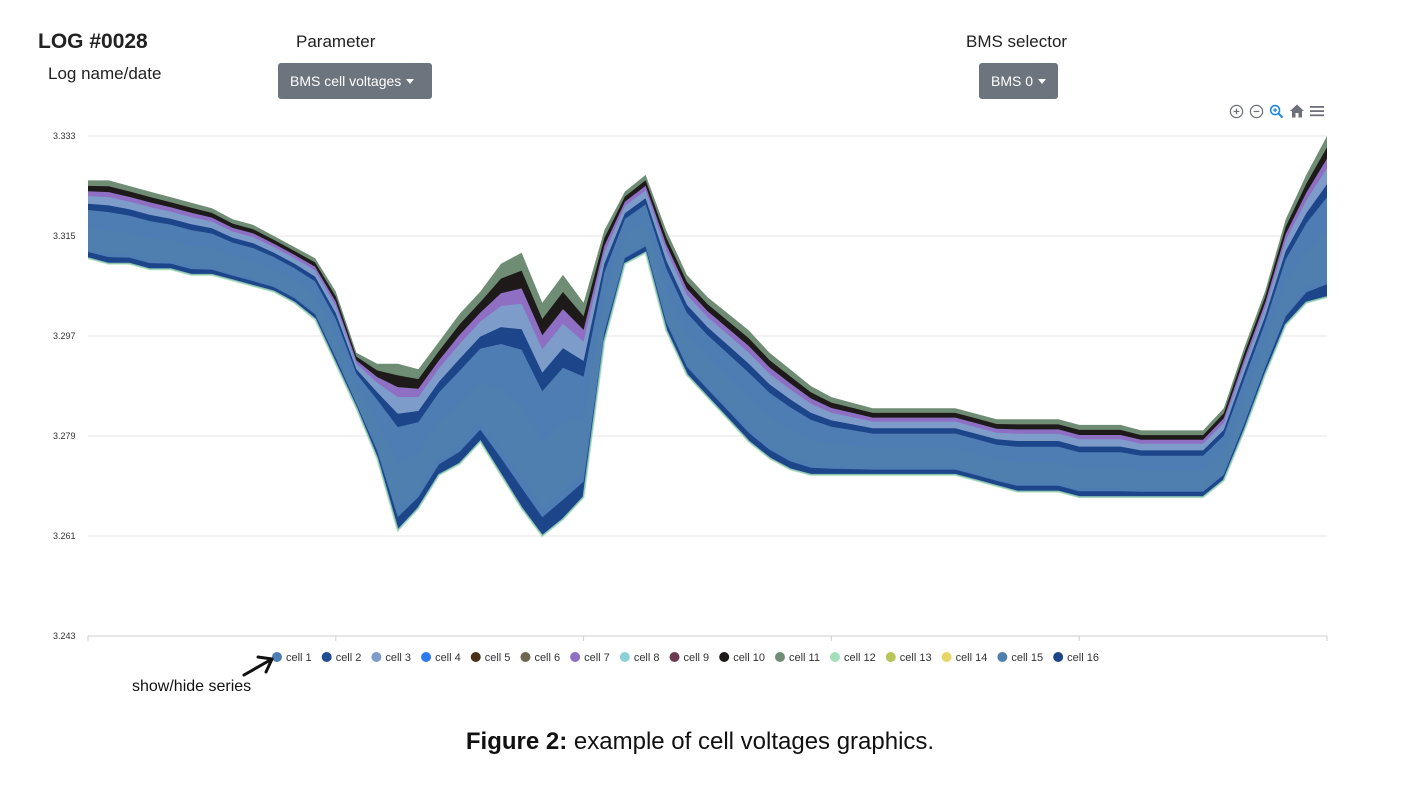  What do you see at coordinates (804, 658) in the screenshot?
I see `legend-item-label: cell 11` at bounding box center [804, 658].